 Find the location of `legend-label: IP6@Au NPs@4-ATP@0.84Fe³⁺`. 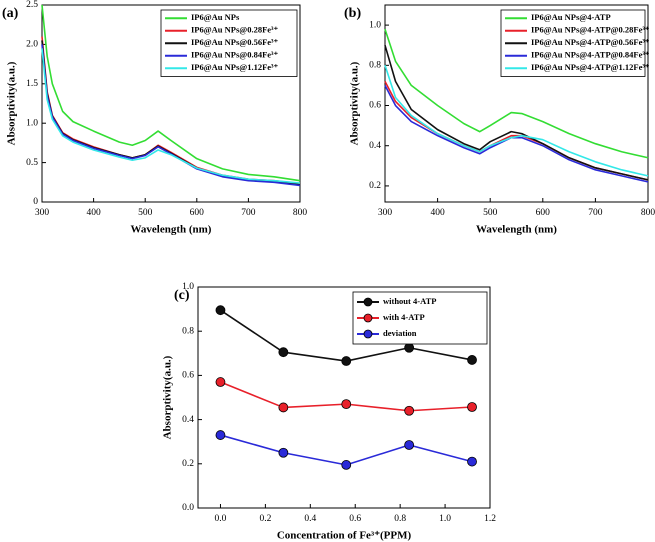

legend-label: IP6@Au NPs@4-ATP@0.84Fe³⁺ is located at coordinates (590, 55).